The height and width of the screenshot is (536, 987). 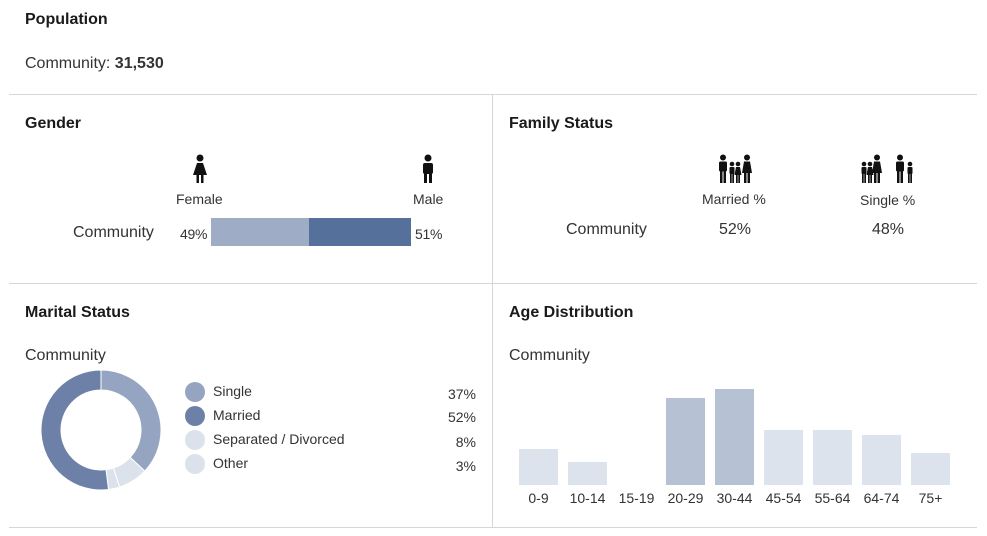 What do you see at coordinates (195, 416) in the screenshot?
I see `legend-swatch-married` at bounding box center [195, 416].